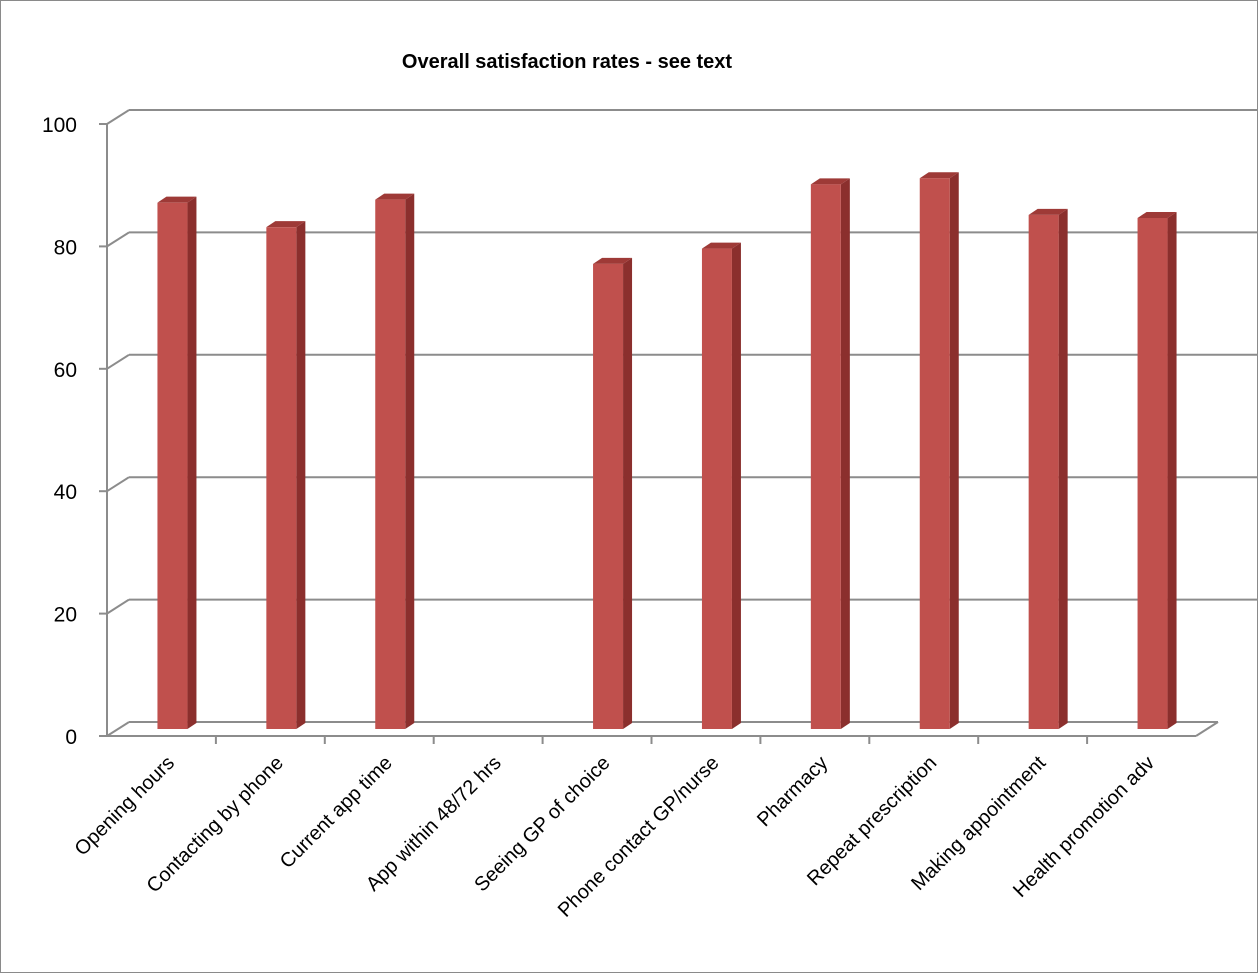 The width and height of the screenshot is (1258, 974). What do you see at coordinates (65, 370) in the screenshot?
I see `y-tick-label: 60` at bounding box center [65, 370].